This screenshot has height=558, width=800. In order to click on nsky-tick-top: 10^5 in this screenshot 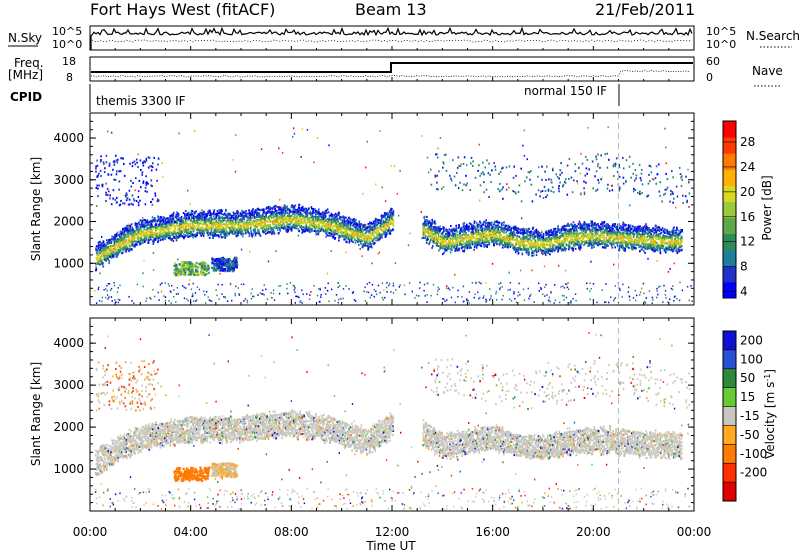, I will do `click(67, 31)`.